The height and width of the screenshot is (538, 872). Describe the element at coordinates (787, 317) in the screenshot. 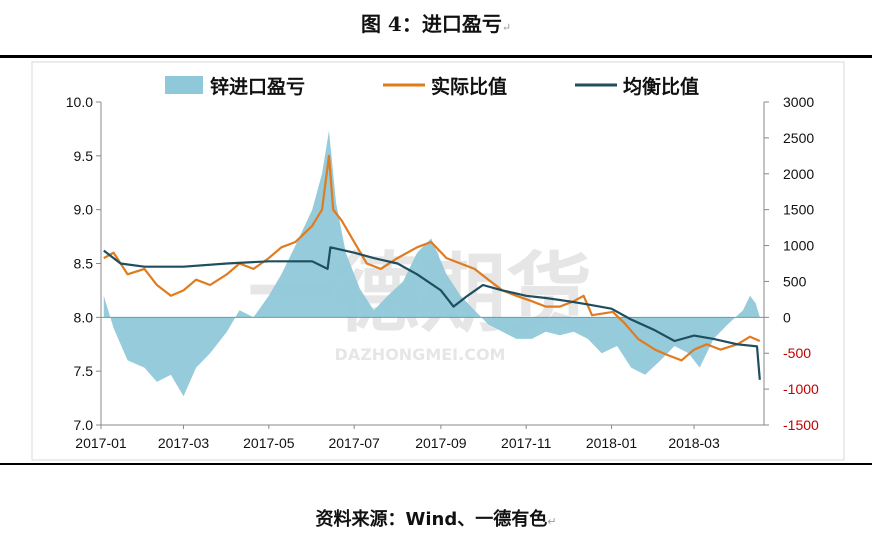

I see `right-tick-label: 0` at that location.